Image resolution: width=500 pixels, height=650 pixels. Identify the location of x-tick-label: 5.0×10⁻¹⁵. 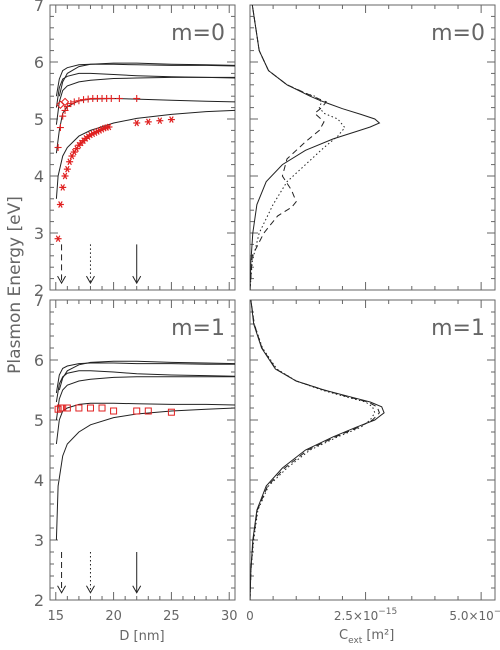
(474, 615).